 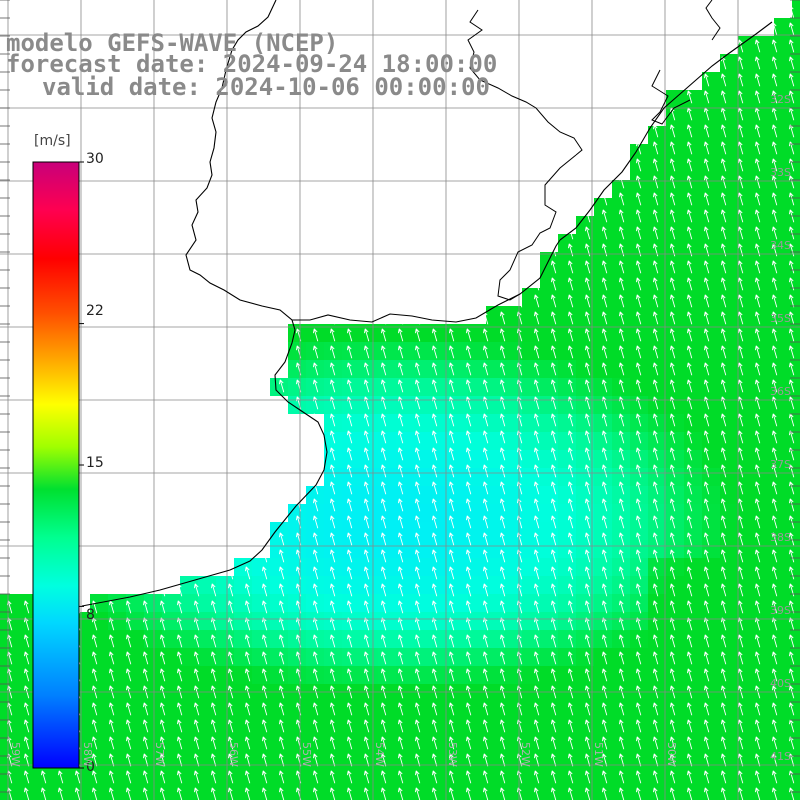 I want to click on lon-label: 53W, so click(x=452, y=754).